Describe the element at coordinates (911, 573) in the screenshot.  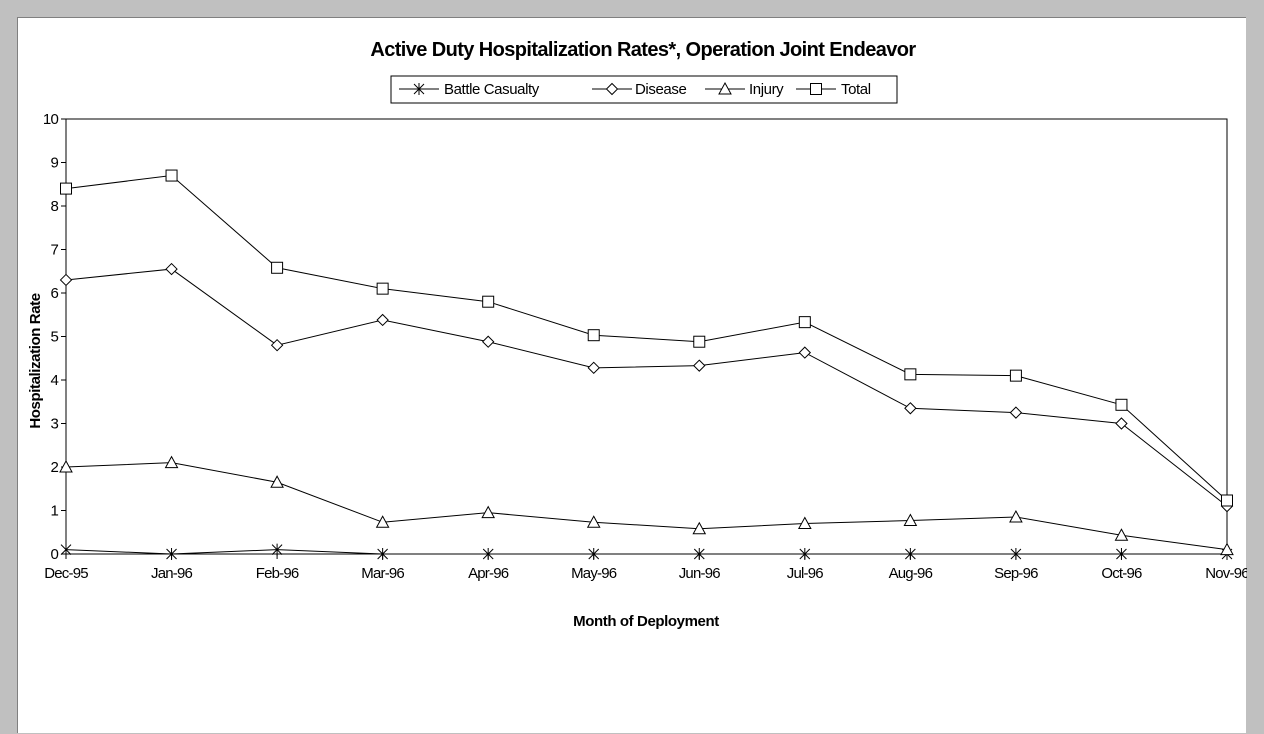
I see `x-tick-label: Aug-96` at that location.